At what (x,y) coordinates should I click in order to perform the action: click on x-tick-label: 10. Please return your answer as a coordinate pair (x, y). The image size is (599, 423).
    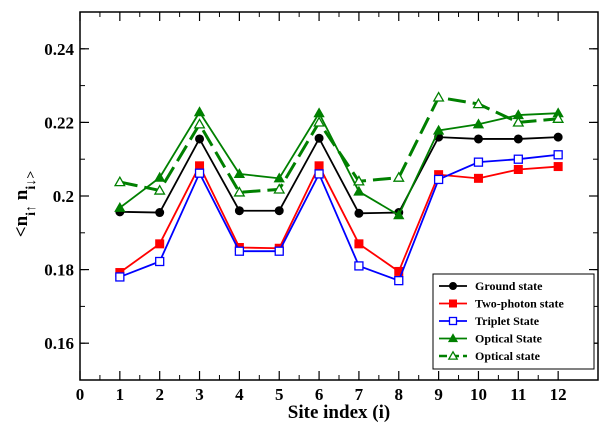
    Looking at the image, I should click on (478, 394).